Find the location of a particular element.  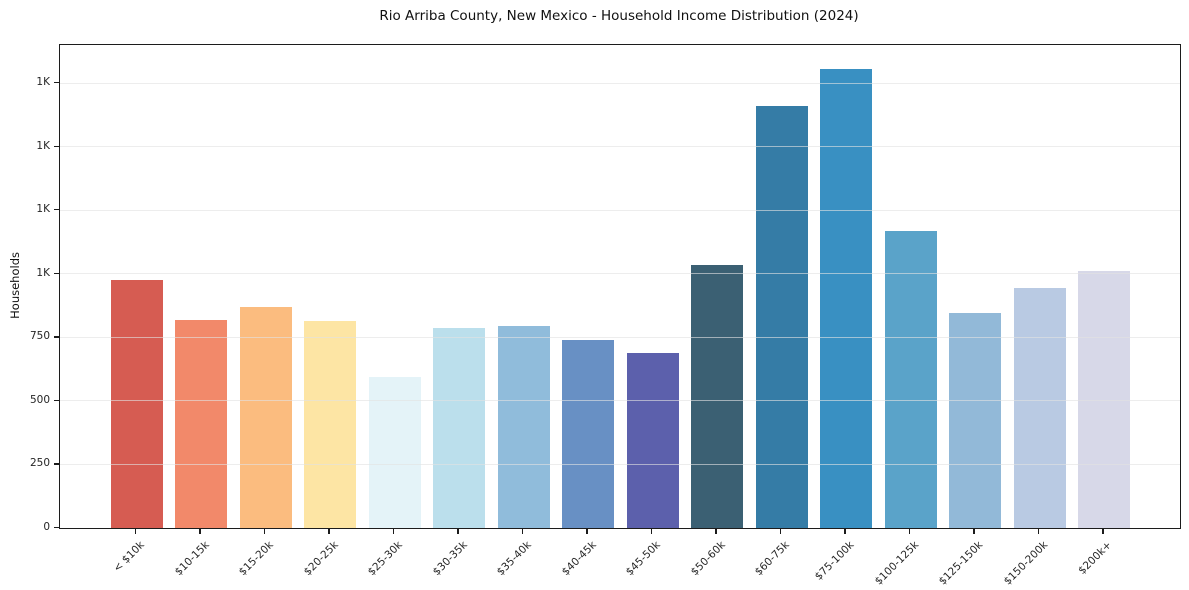

x-tick-label: $40-45k is located at coordinates (579, 559).